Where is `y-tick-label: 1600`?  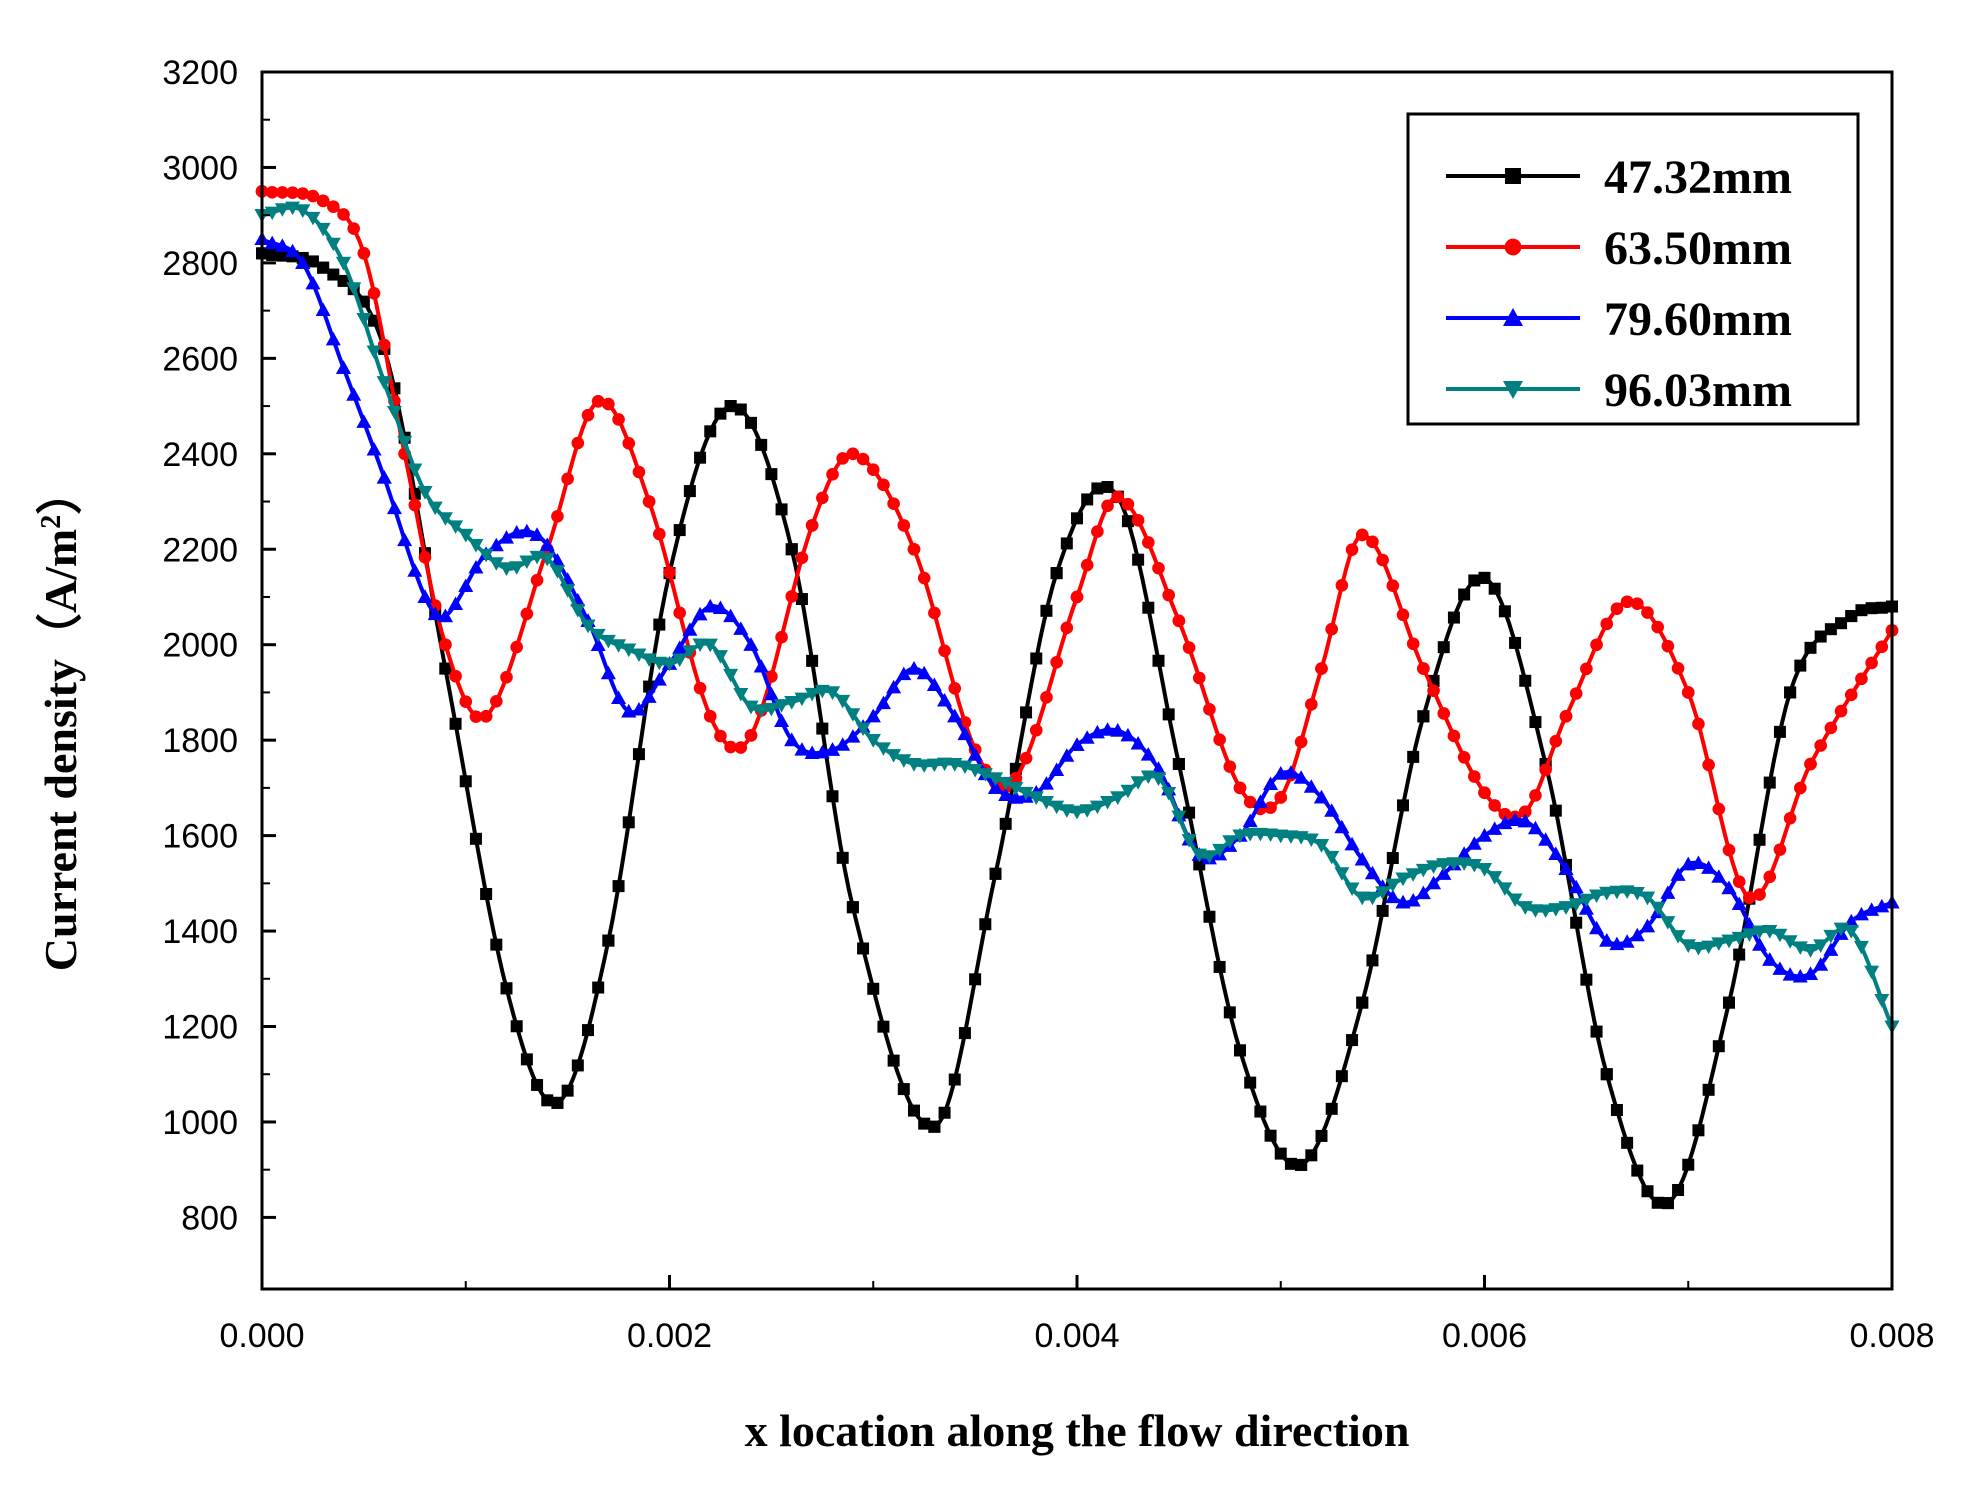
y-tick-label: 1600 is located at coordinates (200, 837).